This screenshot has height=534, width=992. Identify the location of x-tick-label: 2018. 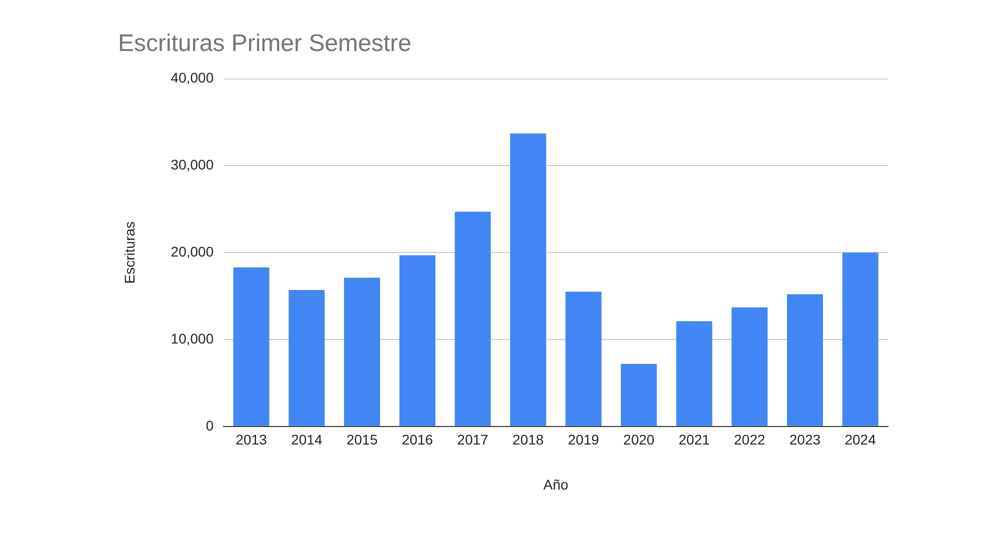
(528, 440).